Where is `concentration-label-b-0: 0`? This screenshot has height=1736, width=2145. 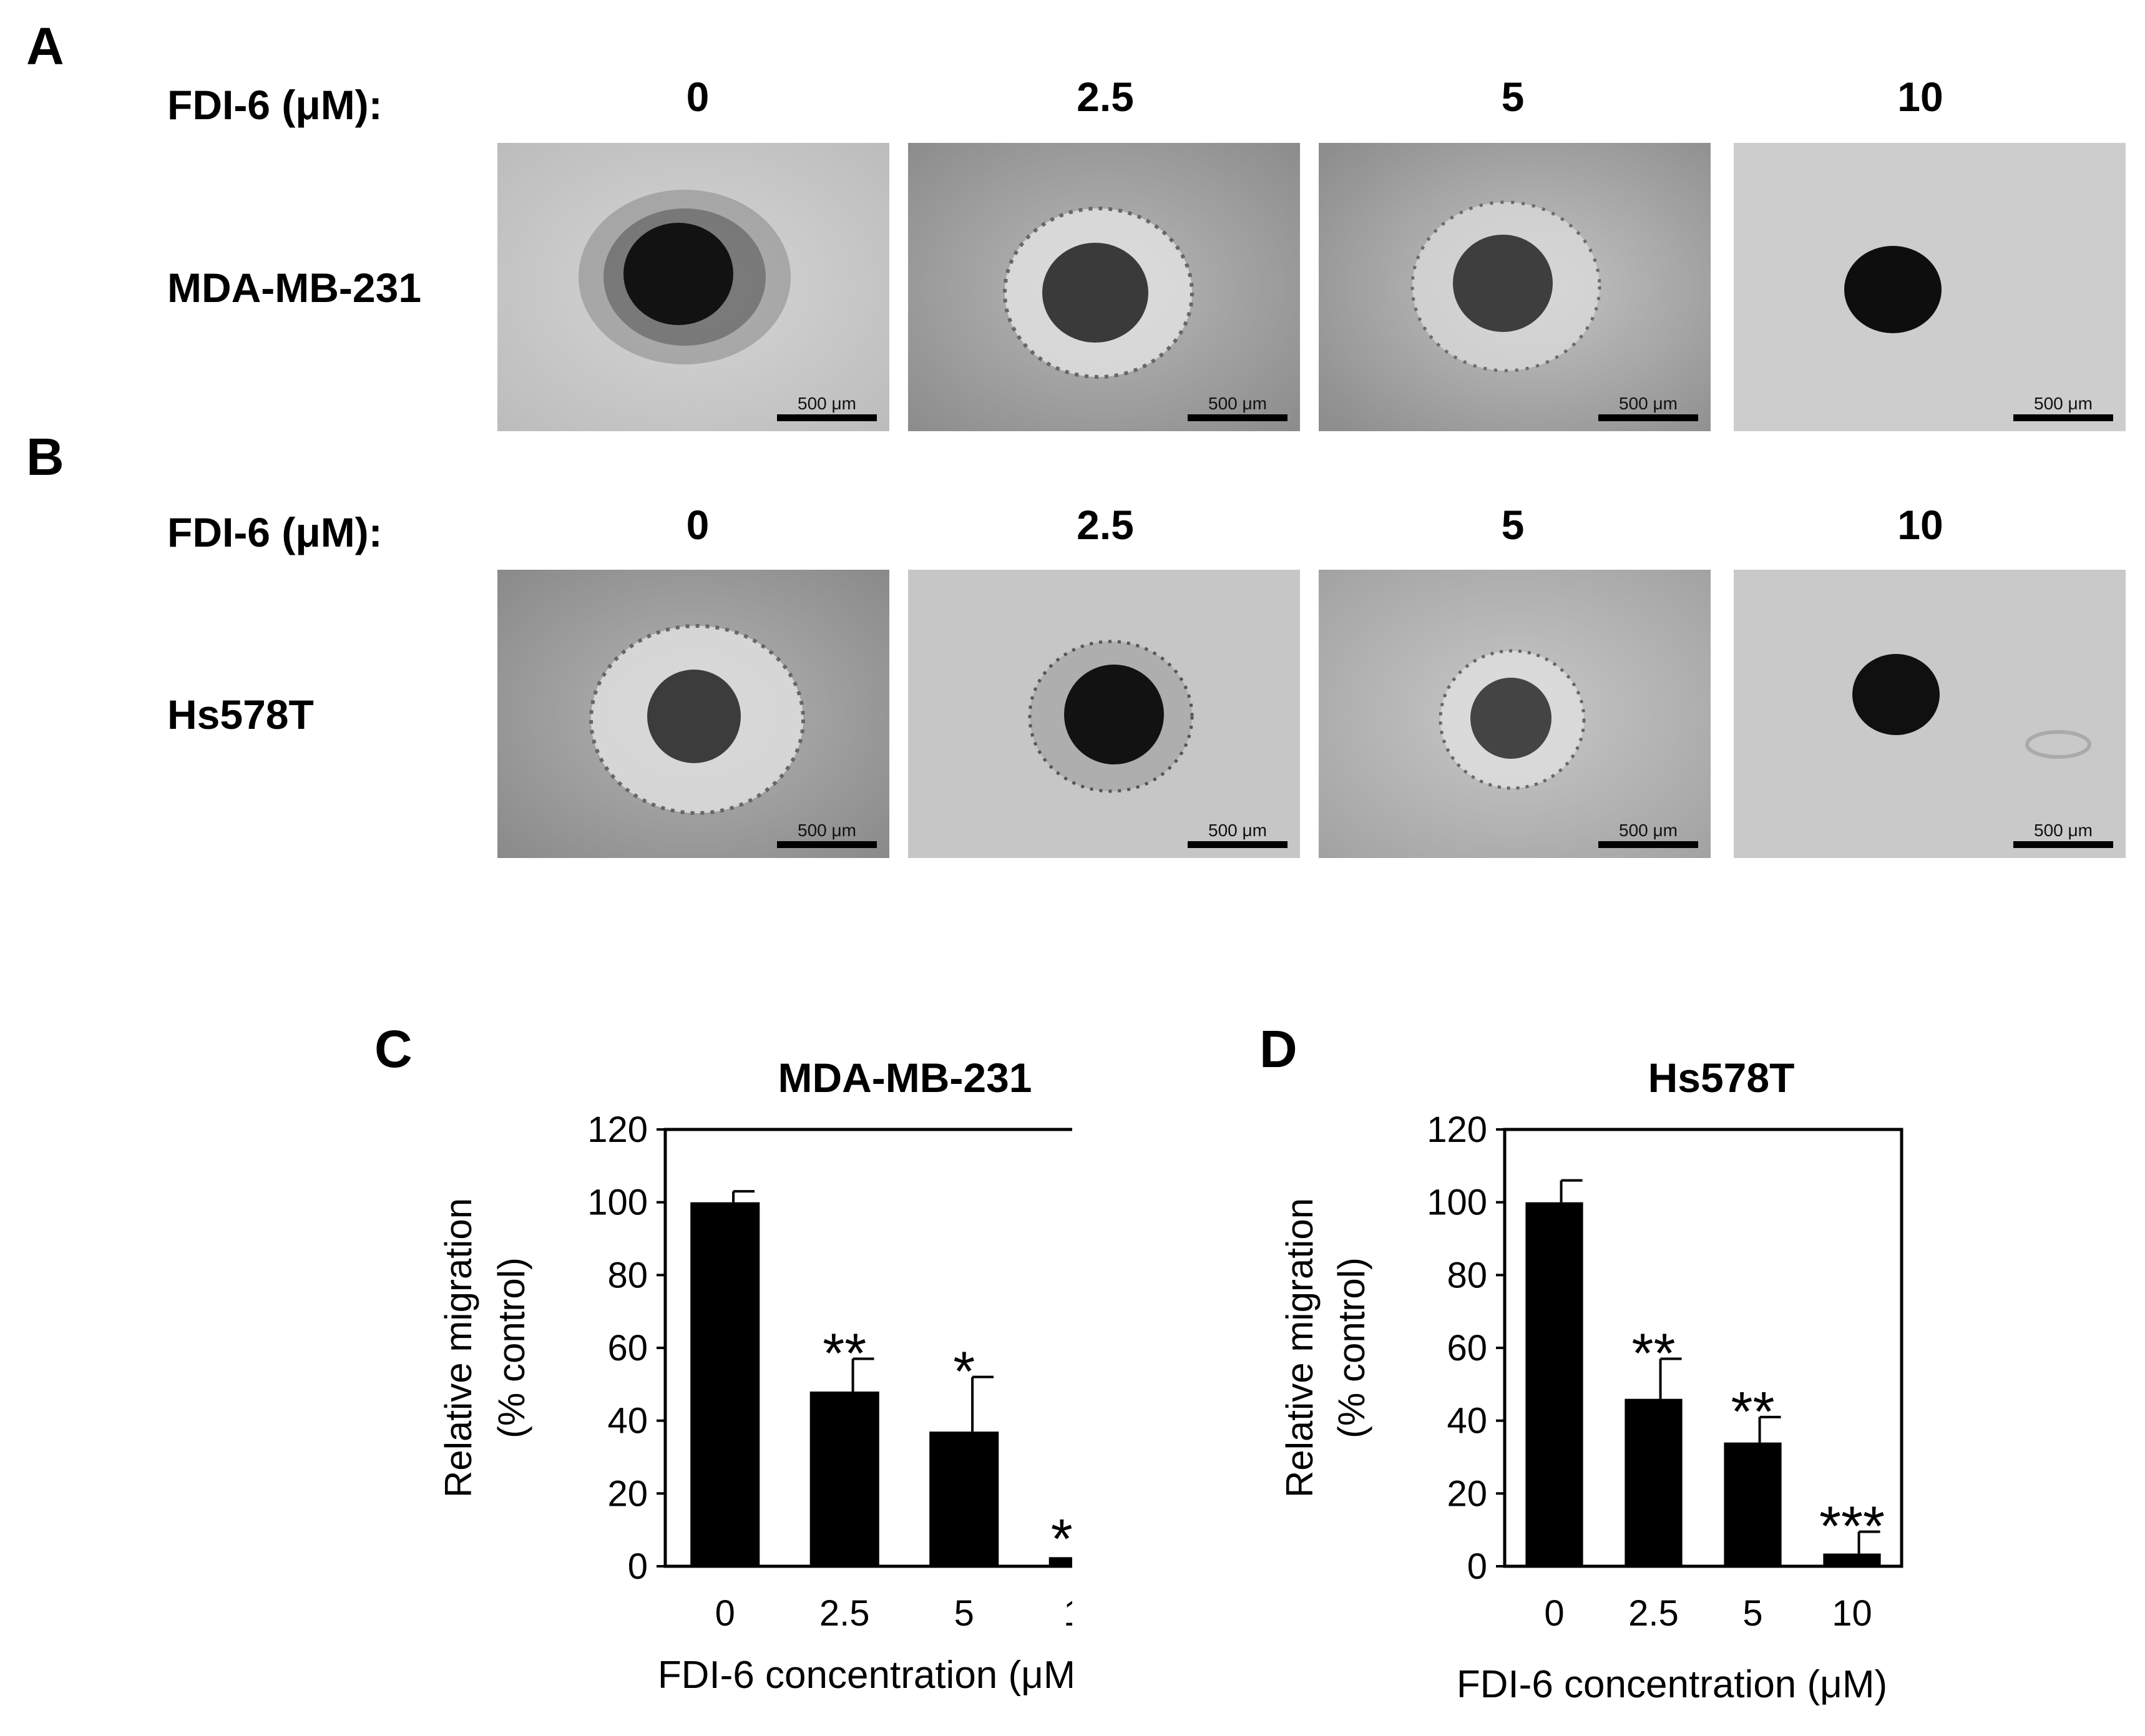
concentration-label-b-0: 0 is located at coordinates (698, 525).